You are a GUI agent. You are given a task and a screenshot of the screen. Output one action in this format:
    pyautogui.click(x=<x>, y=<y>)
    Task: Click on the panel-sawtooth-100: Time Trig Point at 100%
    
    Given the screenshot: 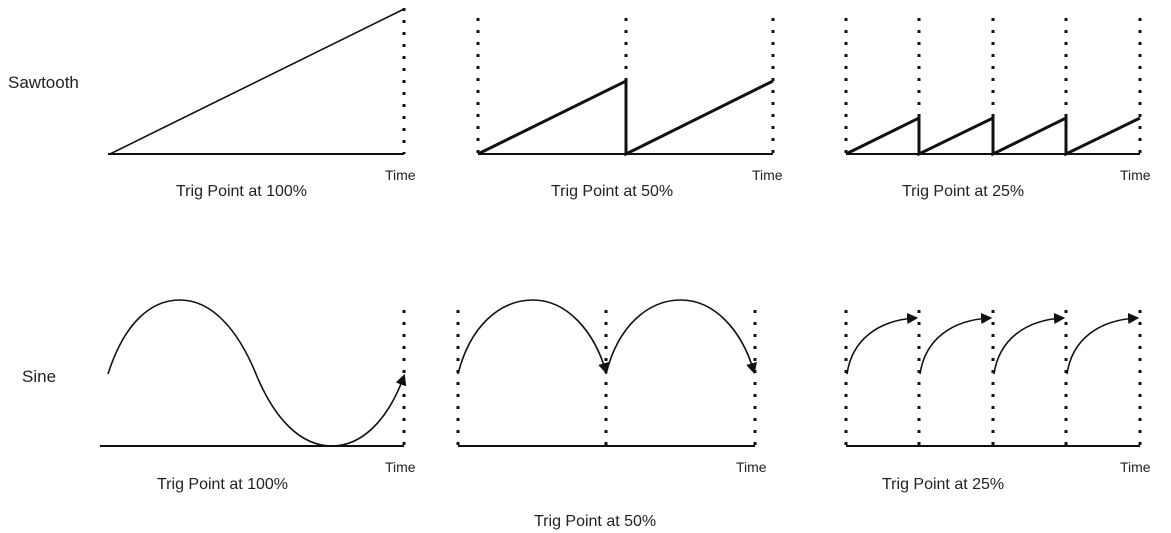 What is the action you would take?
    pyautogui.click(x=262, y=104)
    